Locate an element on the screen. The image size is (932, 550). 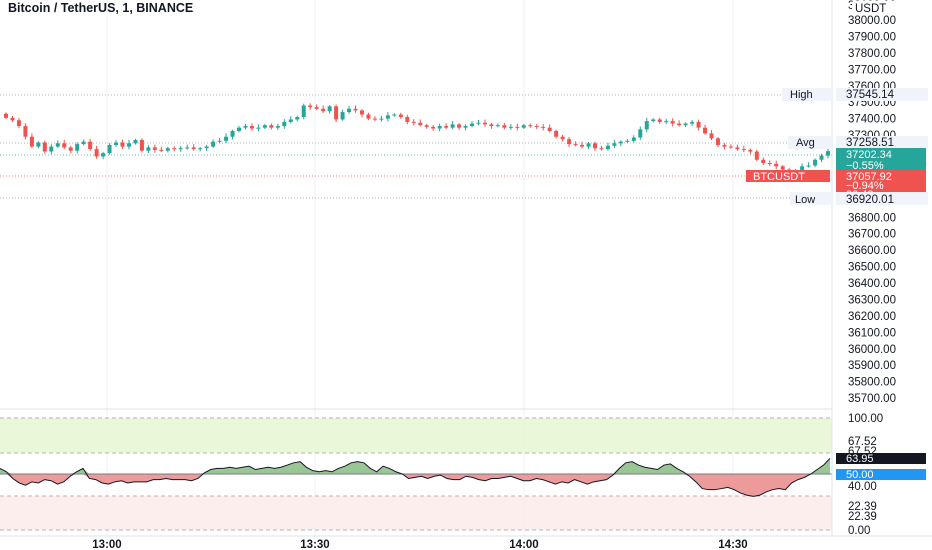
price-tick-label: 36500.00 is located at coordinates (872, 268).